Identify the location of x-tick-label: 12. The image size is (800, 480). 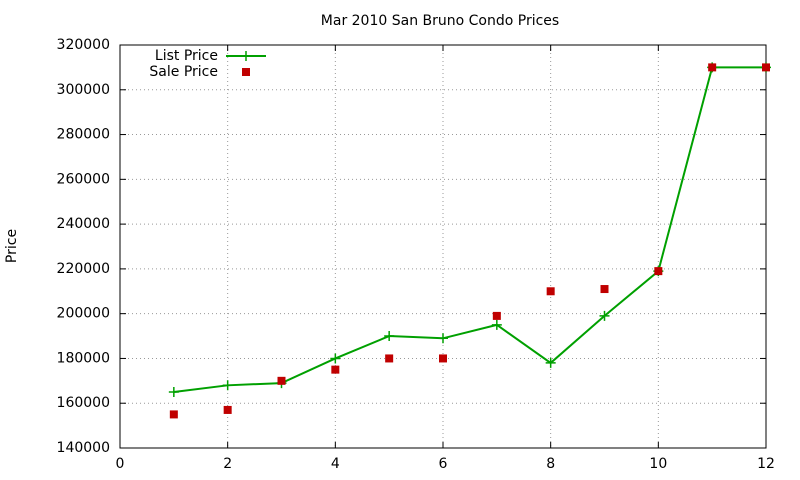
(766, 464).